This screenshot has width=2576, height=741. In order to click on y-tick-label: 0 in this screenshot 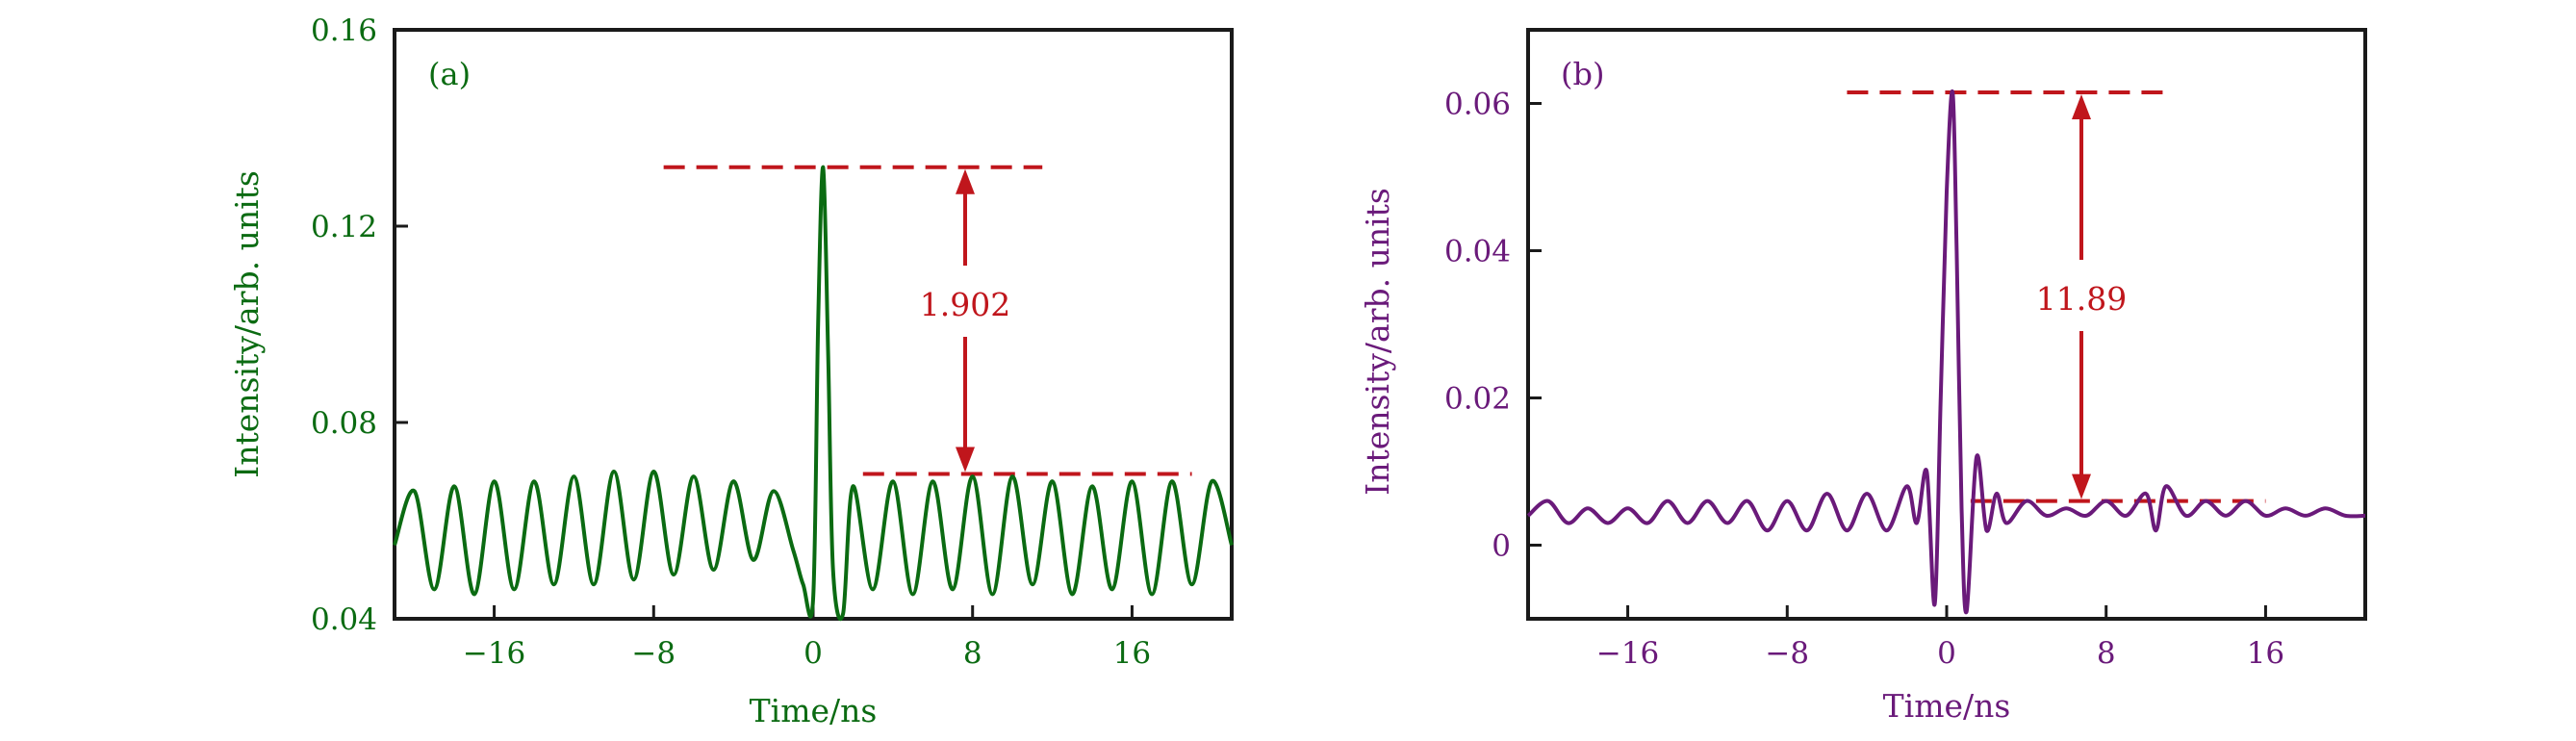, I will do `click(1501, 547)`.